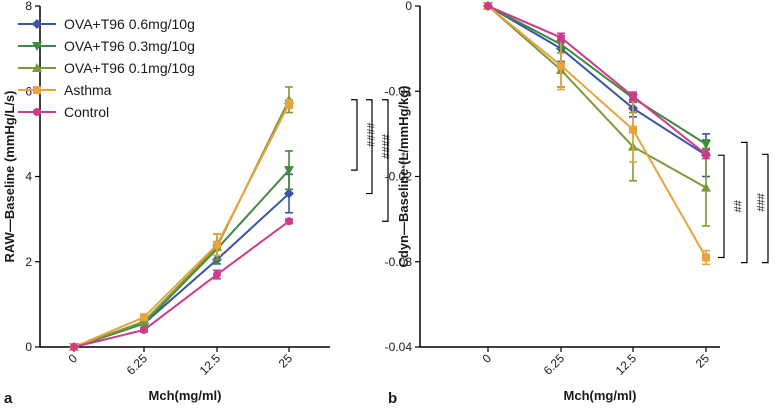 This screenshot has width=781, height=412. Describe the element at coordinates (28, 6) in the screenshot. I see `y-tick-label: 8` at that location.